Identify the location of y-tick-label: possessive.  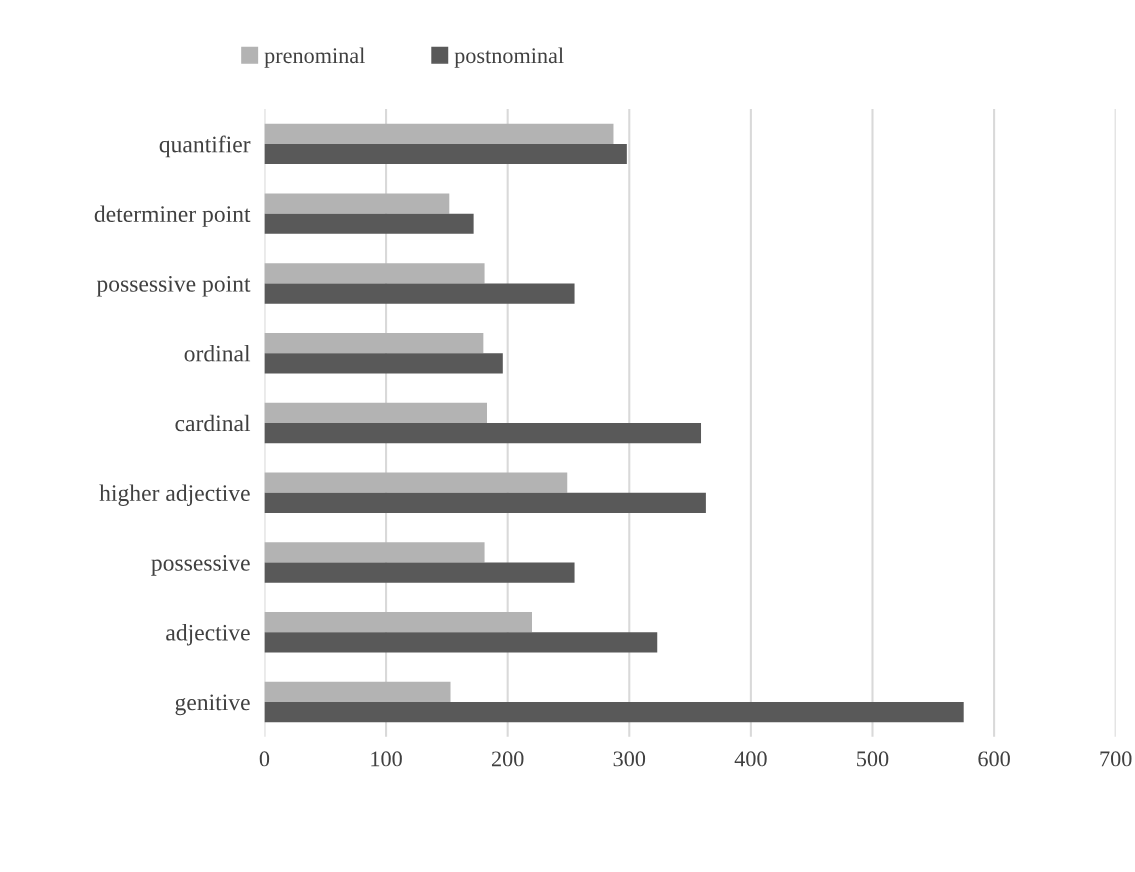
(200, 565).